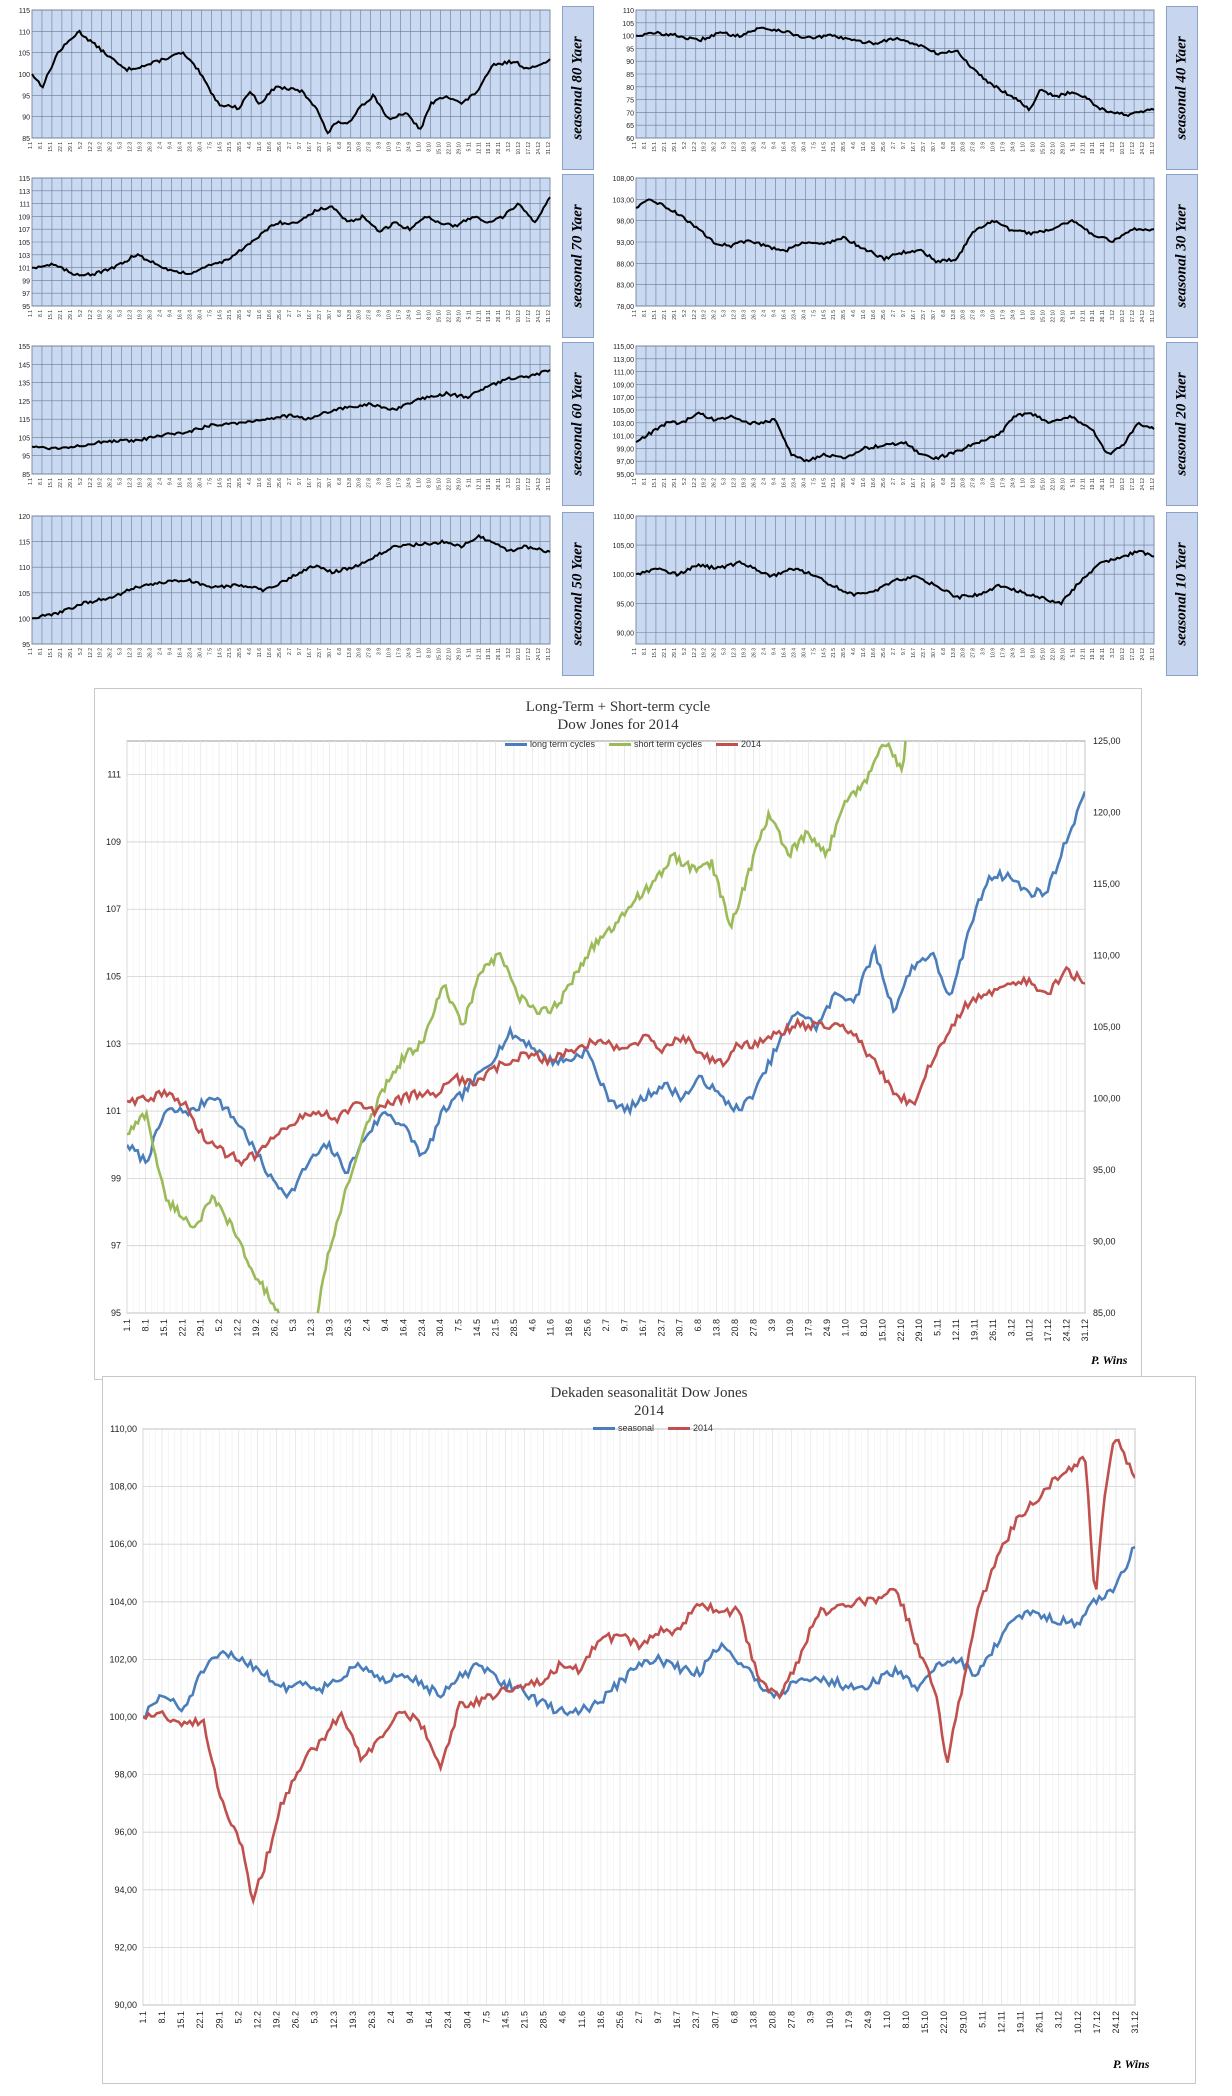 The width and height of the screenshot is (1232, 2096). I want to click on x-tick-label: 3.12, so click(509, 653).